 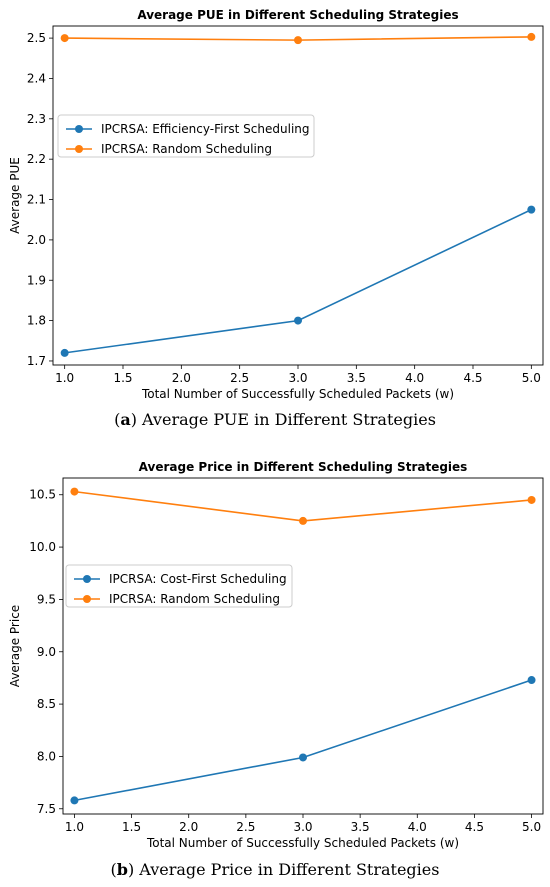 I want to click on y-axis-label: Average Price, so click(x=15, y=646).